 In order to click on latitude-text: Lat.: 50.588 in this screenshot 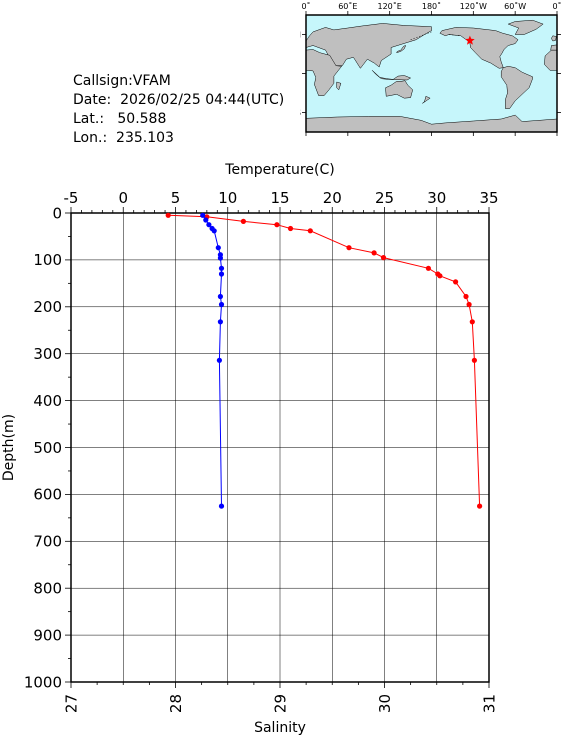, I will do `click(120, 119)`.